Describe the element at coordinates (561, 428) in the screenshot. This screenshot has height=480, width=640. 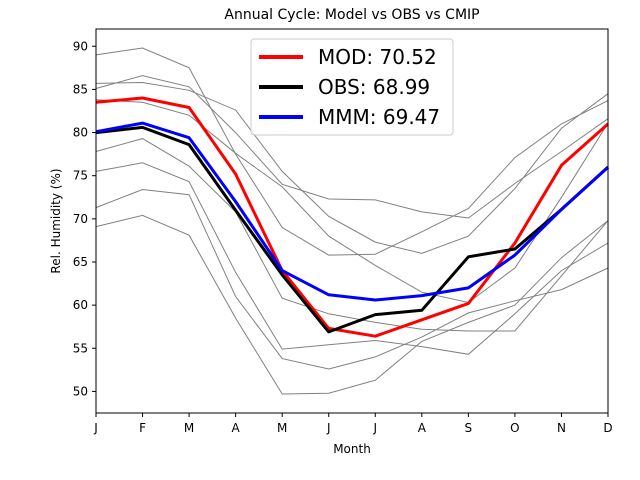
I see `x-tick-label: N` at that location.